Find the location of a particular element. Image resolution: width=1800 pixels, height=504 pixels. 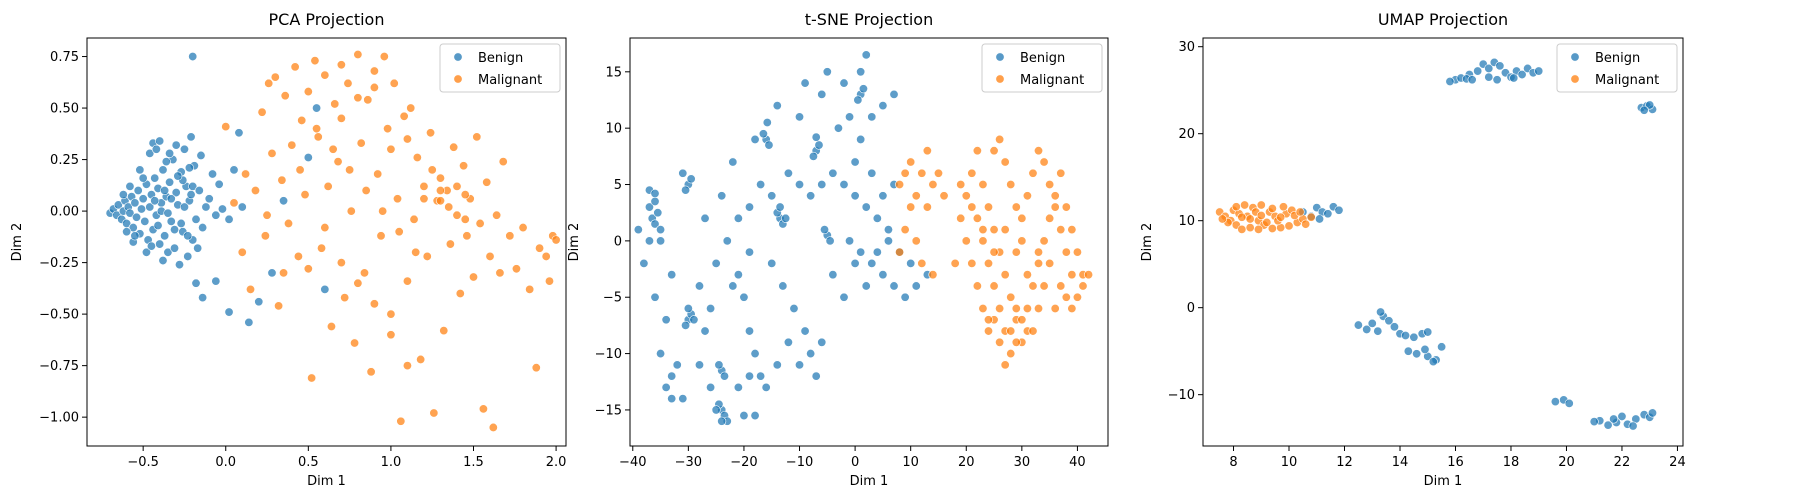

y-tick-label: 20 is located at coordinates (1186, 134).